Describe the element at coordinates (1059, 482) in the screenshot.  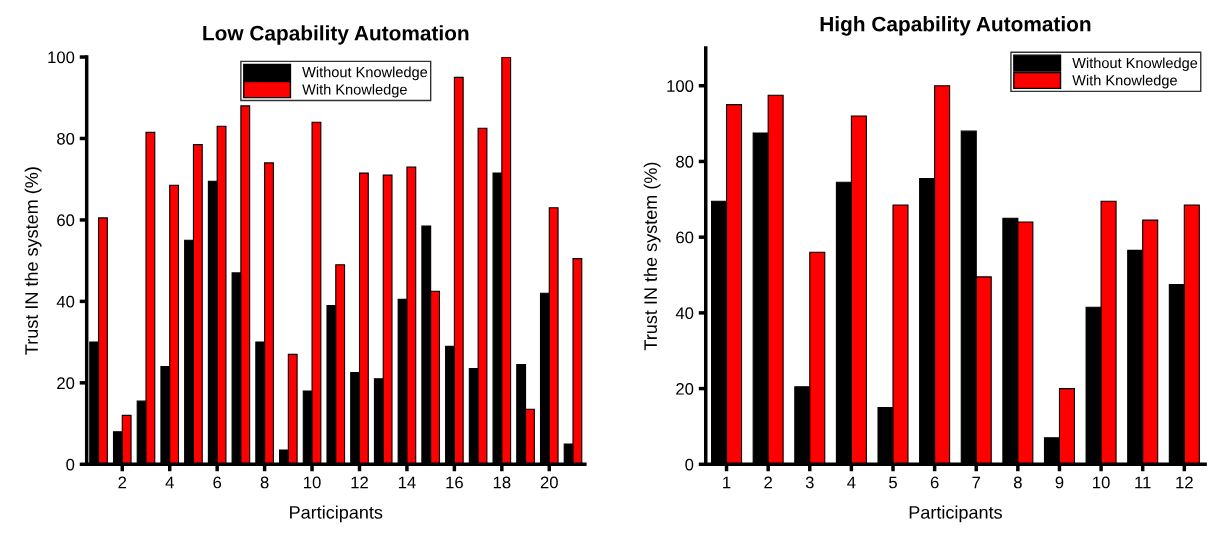
I see `x-tick-label: 9` at that location.